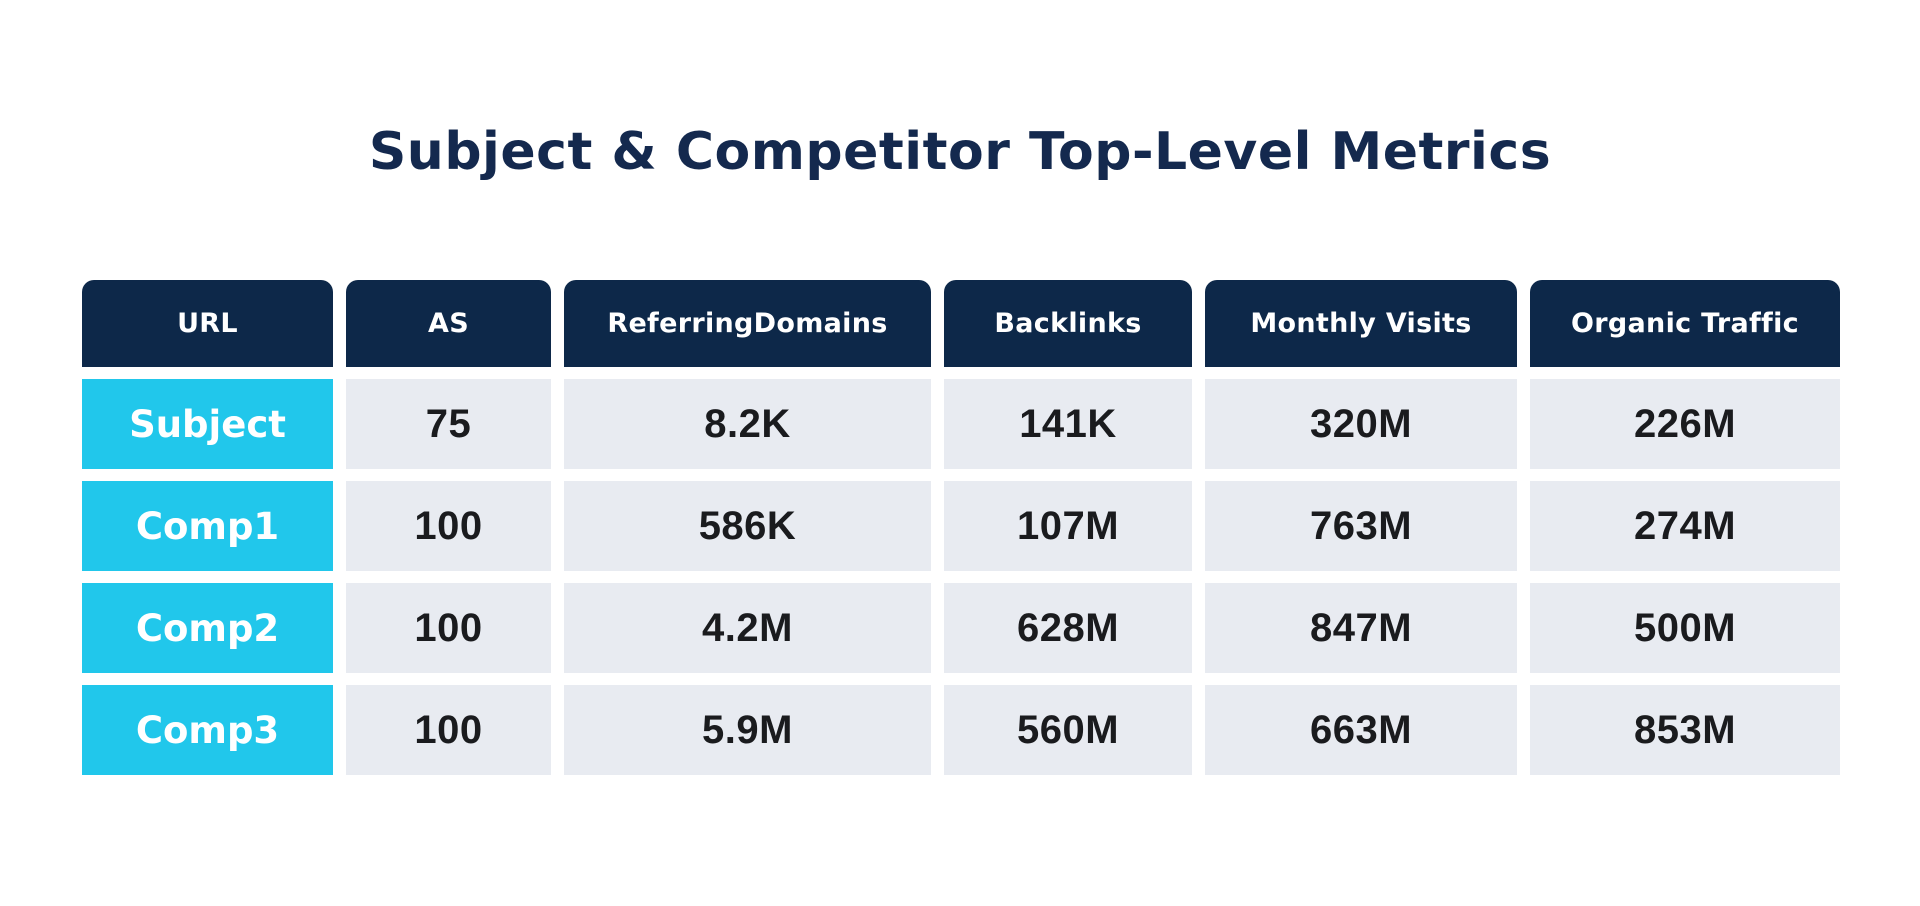 Image resolution: width=1920 pixels, height=906 pixels. Describe the element at coordinates (207, 730) in the screenshot. I see `row-label-comp3: Comp3` at that location.